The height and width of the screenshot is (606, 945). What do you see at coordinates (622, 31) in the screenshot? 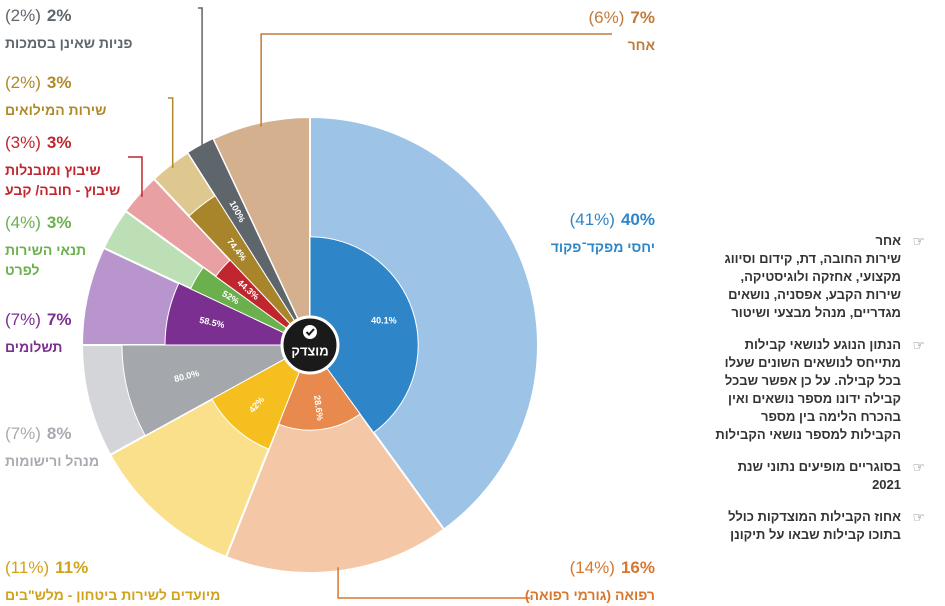
I see `slice-label: 7% (6%) אחר` at bounding box center [622, 31].